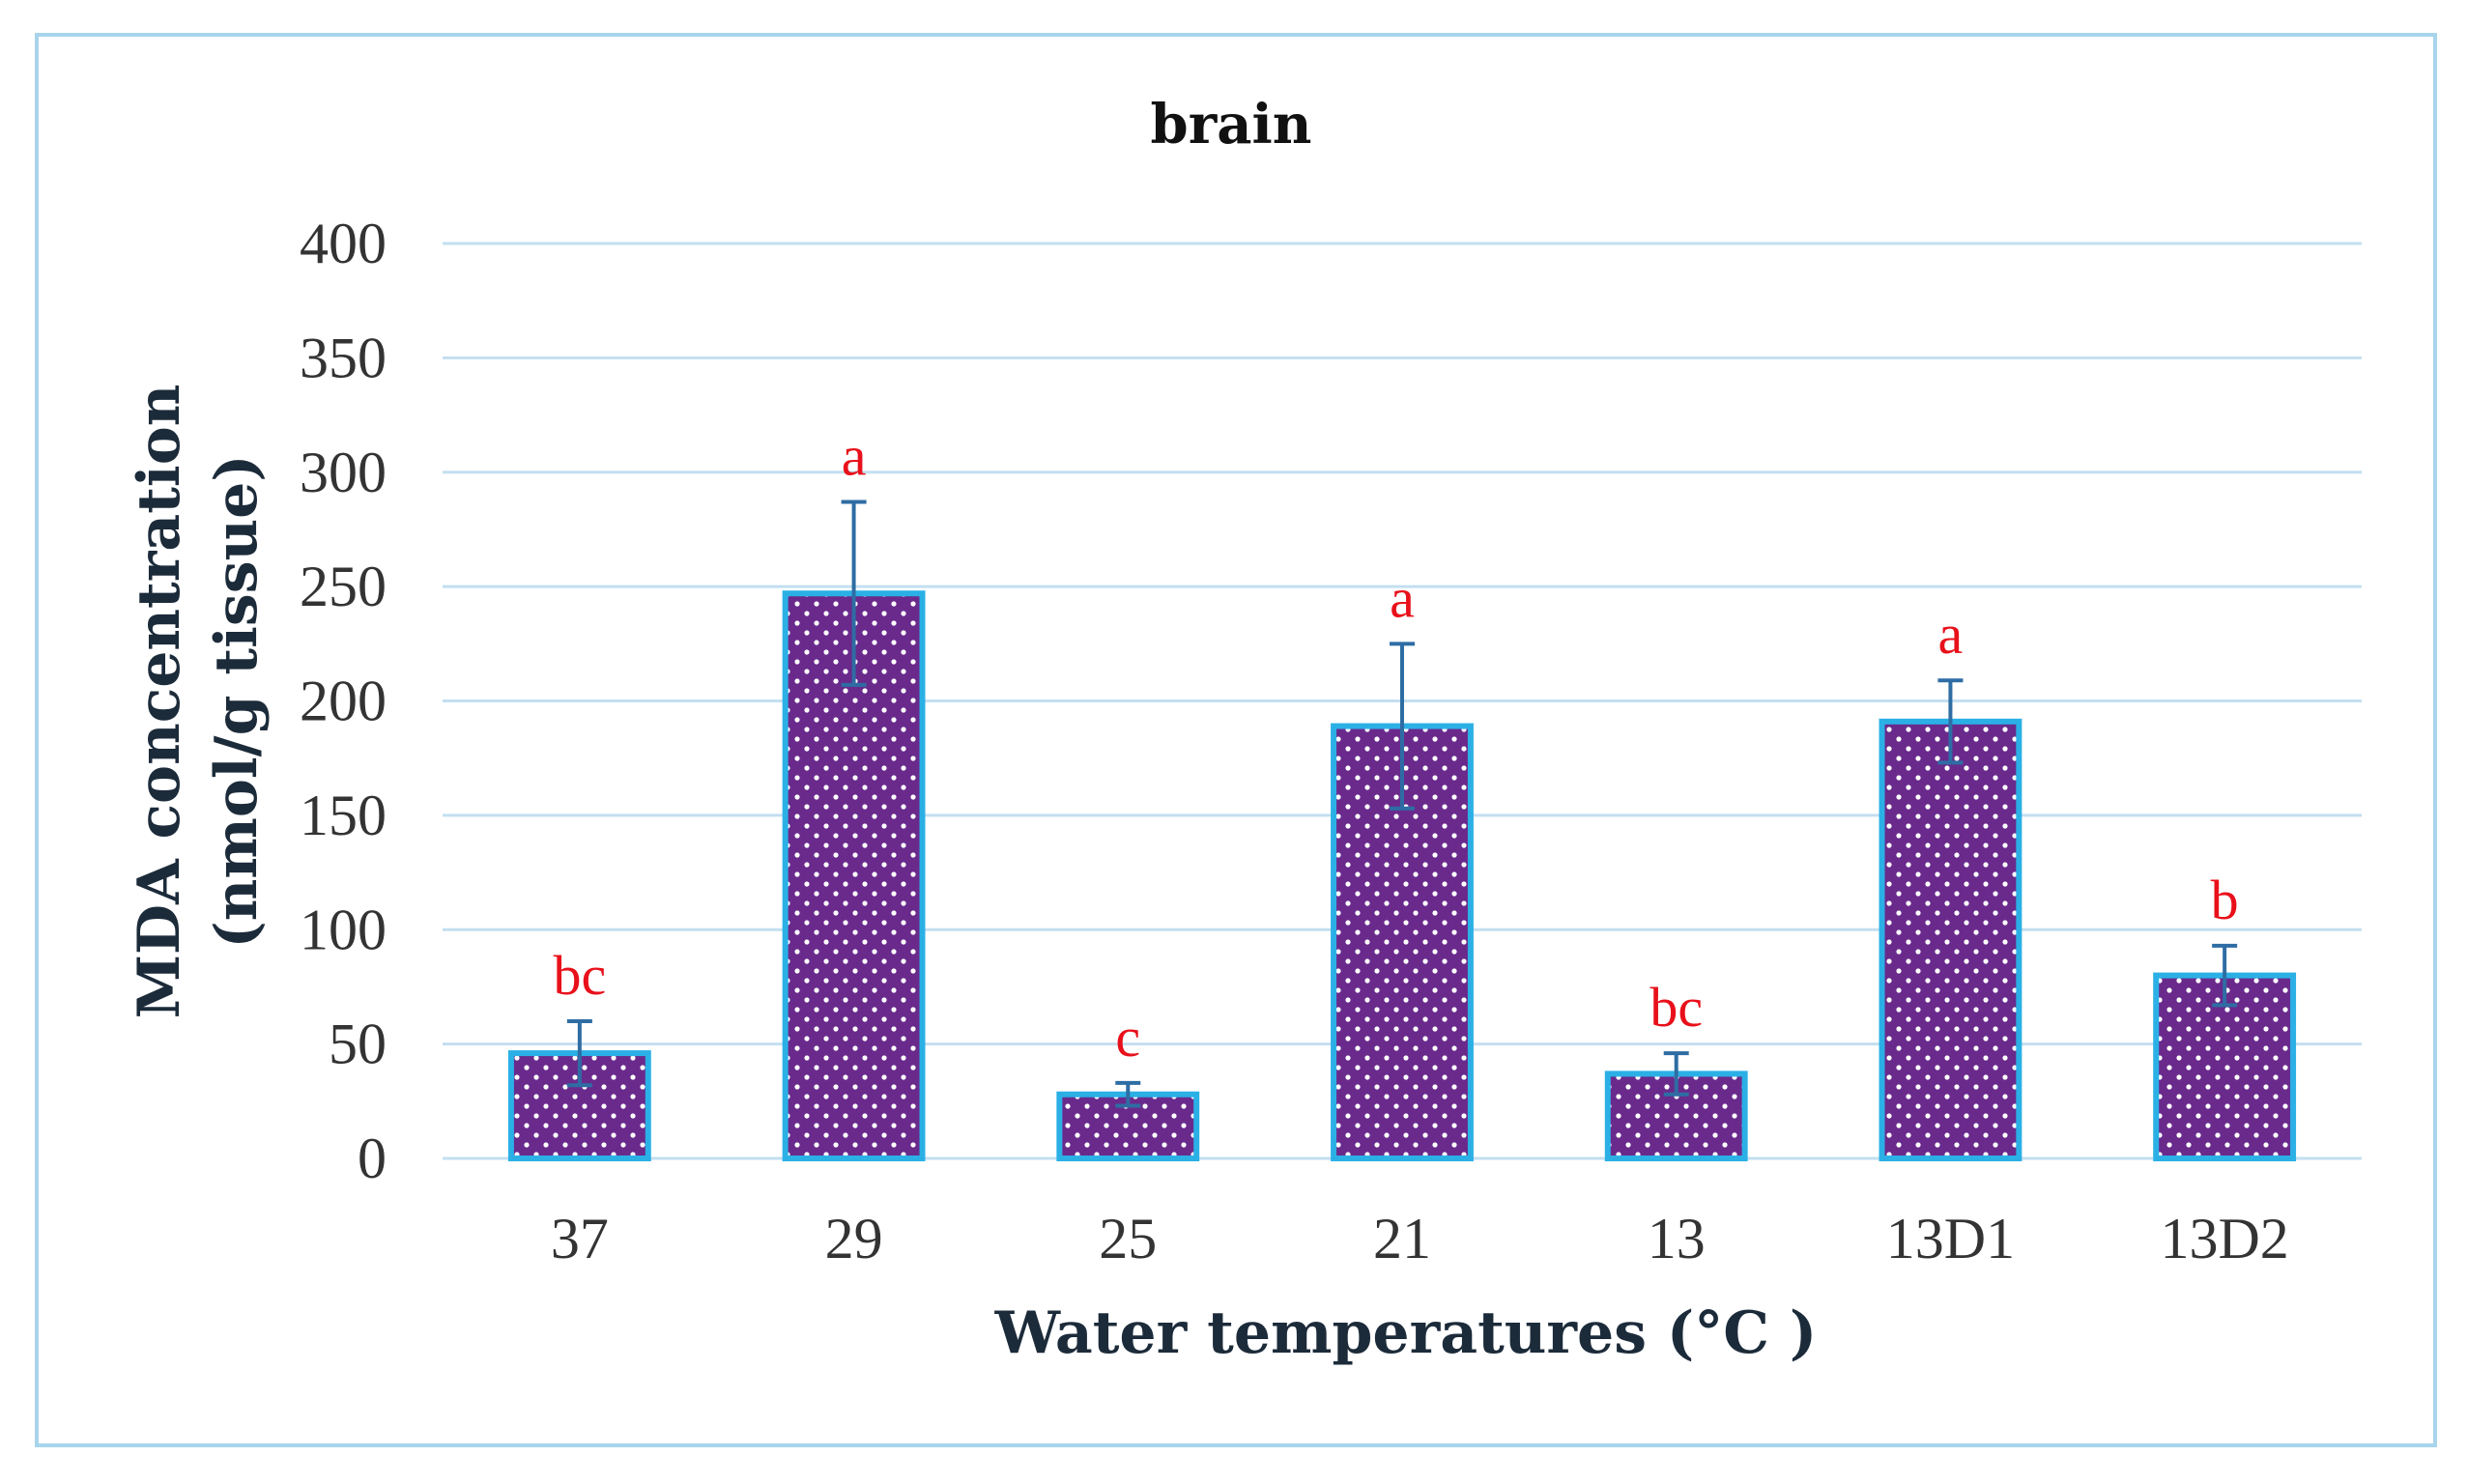 This screenshot has width=2467, height=1484. I want to click on x-axis-ticks: 37 29 25 21 13 13D1 13D2, so click(1420, 1238).